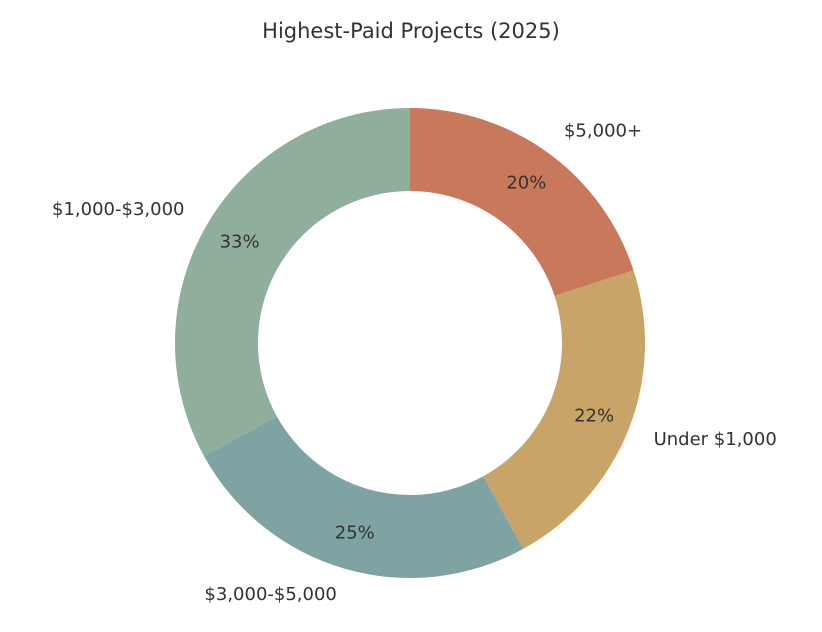 This screenshot has width=822, height=632. I want to click on category-label-5-000: $5,000+, so click(603, 131).